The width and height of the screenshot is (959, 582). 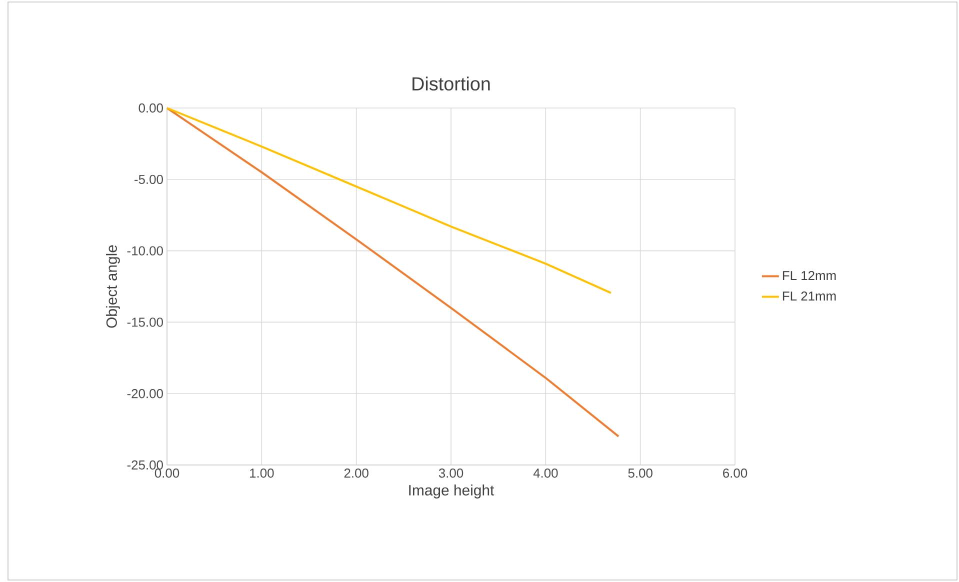 I want to click on y-axis-title: Object angle, so click(x=113, y=286).